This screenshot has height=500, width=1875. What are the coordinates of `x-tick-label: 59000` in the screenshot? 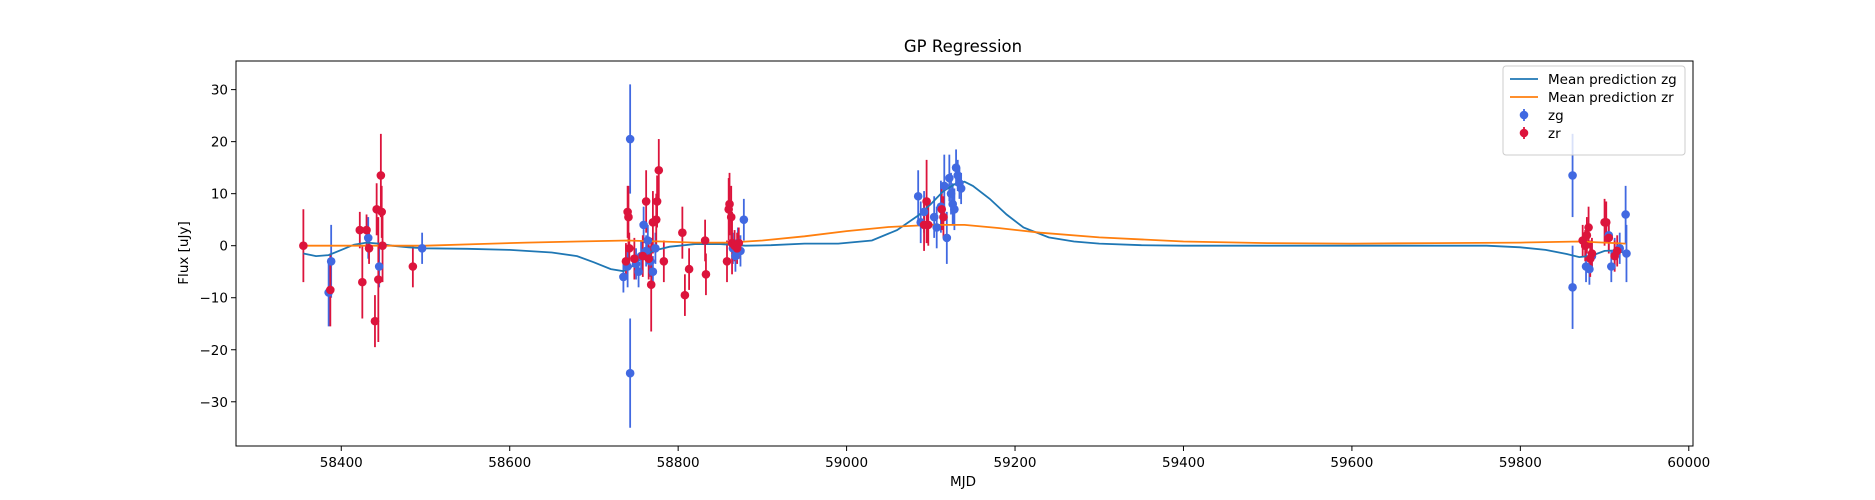 It's located at (846, 463).